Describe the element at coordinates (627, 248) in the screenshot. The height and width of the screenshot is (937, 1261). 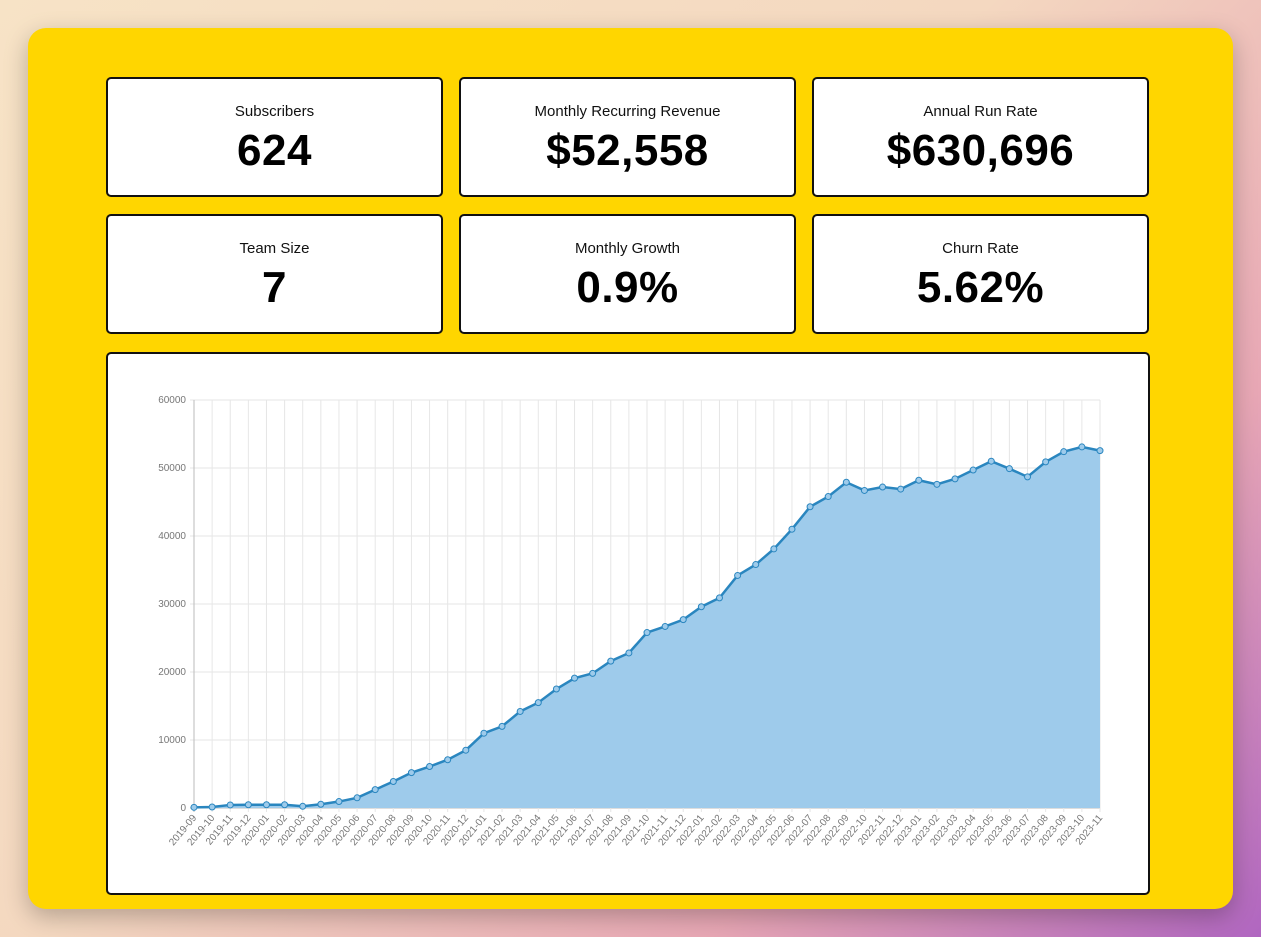
I see `stat-label: Monthly Growth` at that location.